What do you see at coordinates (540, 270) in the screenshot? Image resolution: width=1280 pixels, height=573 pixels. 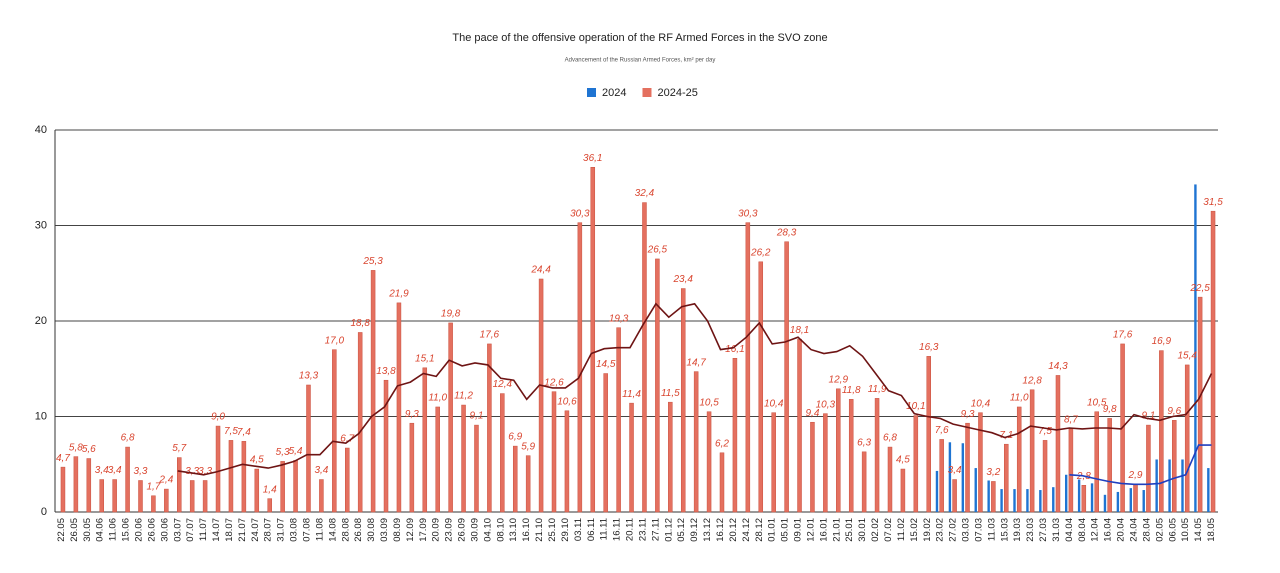 I see `value-label: 24,4` at bounding box center [540, 270].